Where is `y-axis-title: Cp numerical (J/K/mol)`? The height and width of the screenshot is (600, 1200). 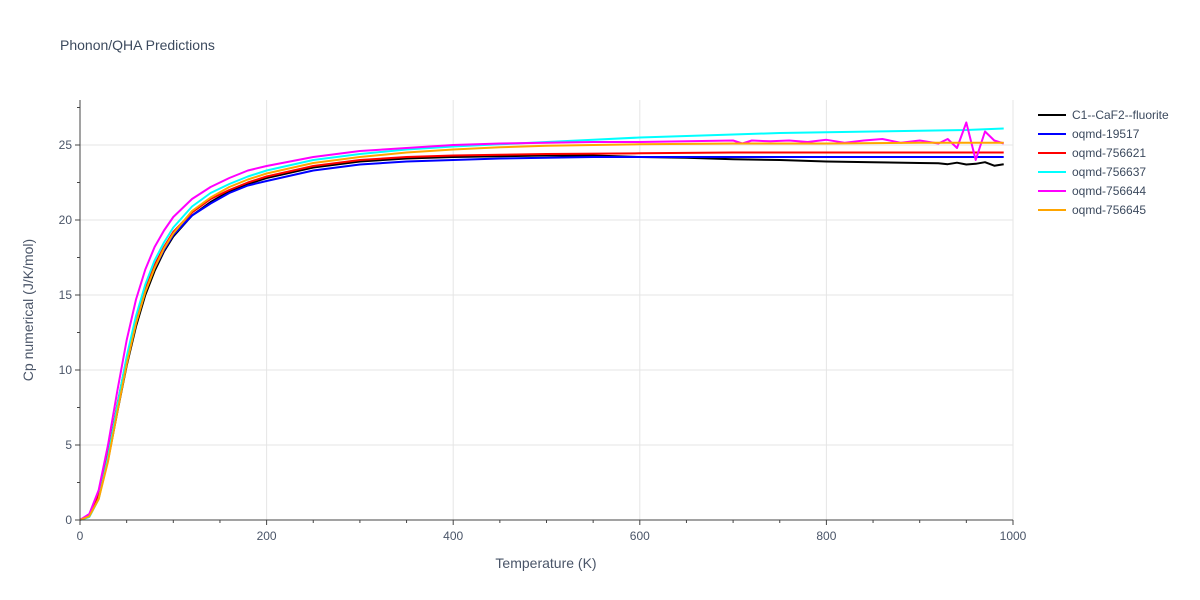
y-axis-title: Cp numerical (J/K/mol) is located at coordinates (28, 310).